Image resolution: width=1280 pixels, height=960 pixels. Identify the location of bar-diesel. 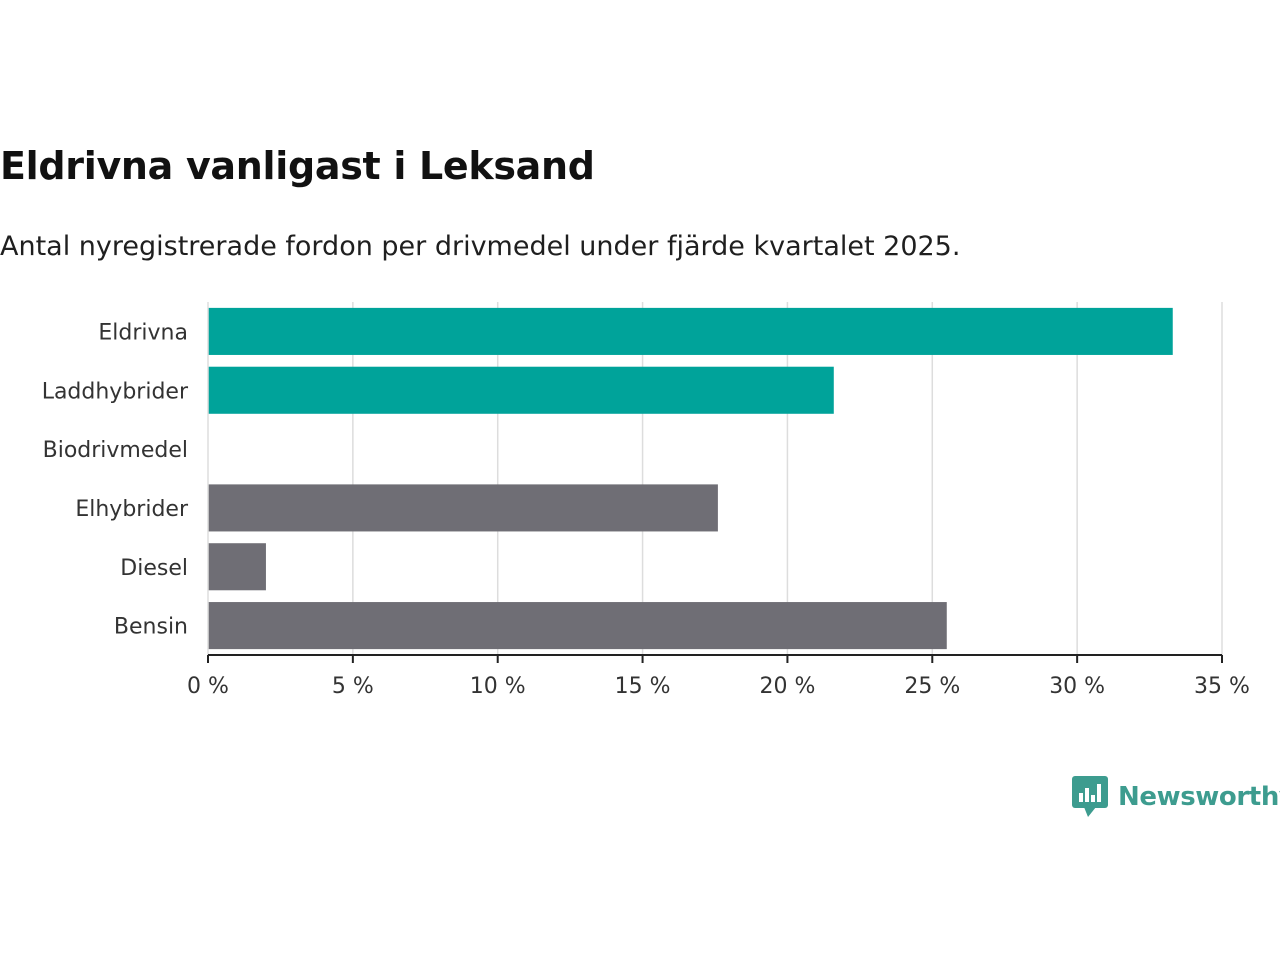
(237, 567).